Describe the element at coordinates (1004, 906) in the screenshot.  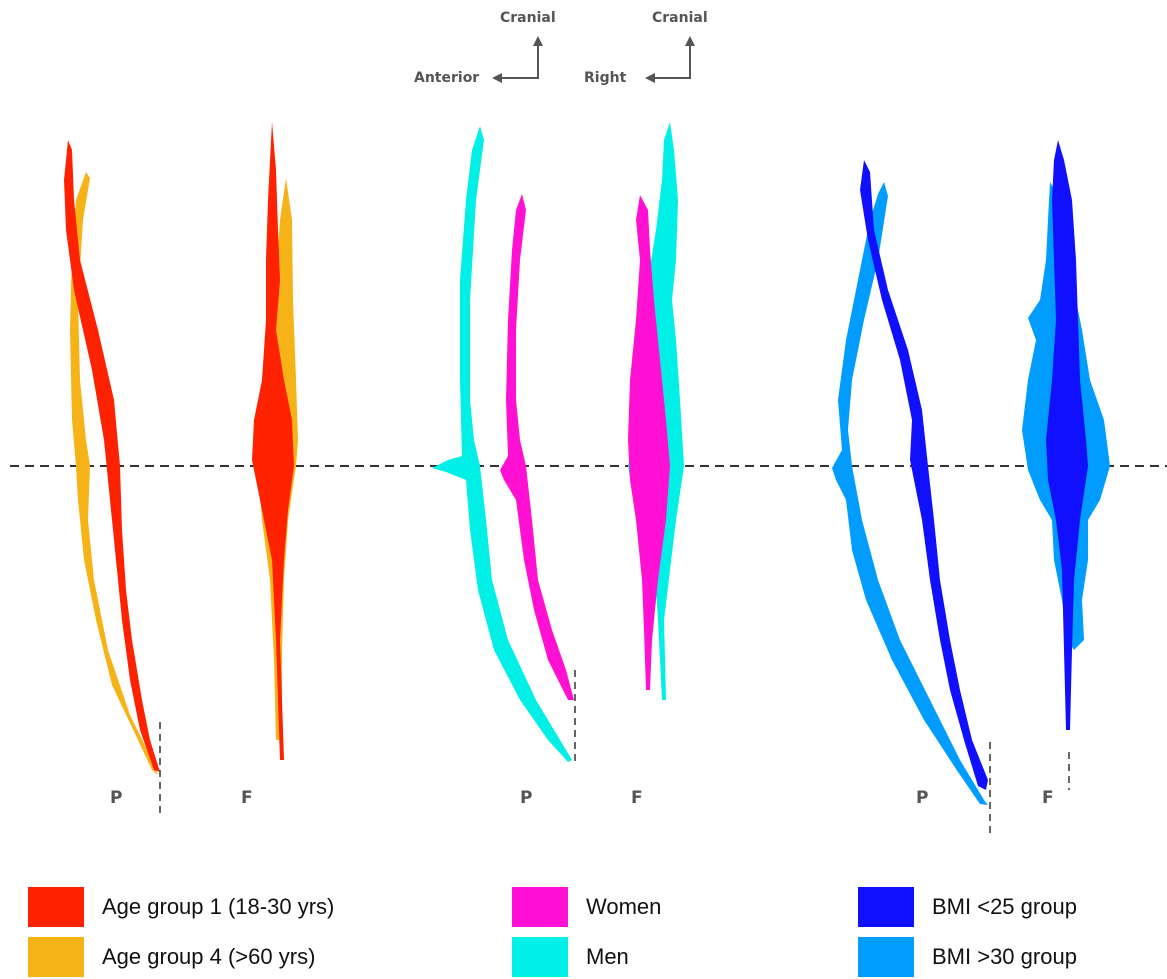
I see `legend-label: BMI <25 group` at that location.